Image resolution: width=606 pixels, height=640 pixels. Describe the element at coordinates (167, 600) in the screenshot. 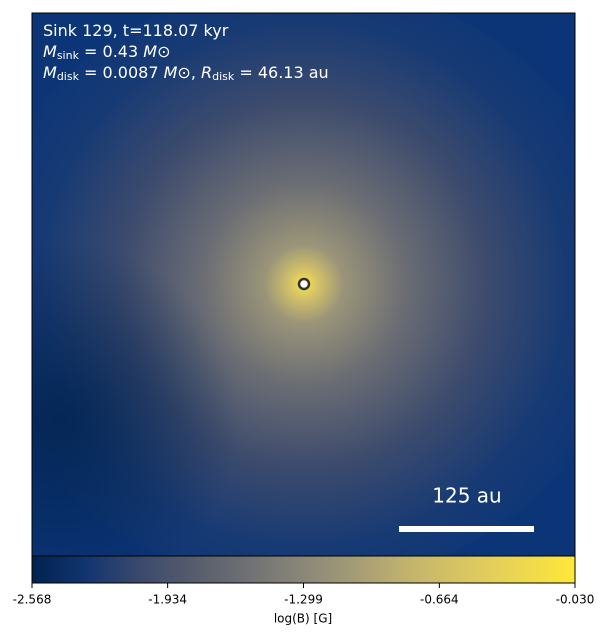

I see `colorbar-tick-label: -1.934` at that location.